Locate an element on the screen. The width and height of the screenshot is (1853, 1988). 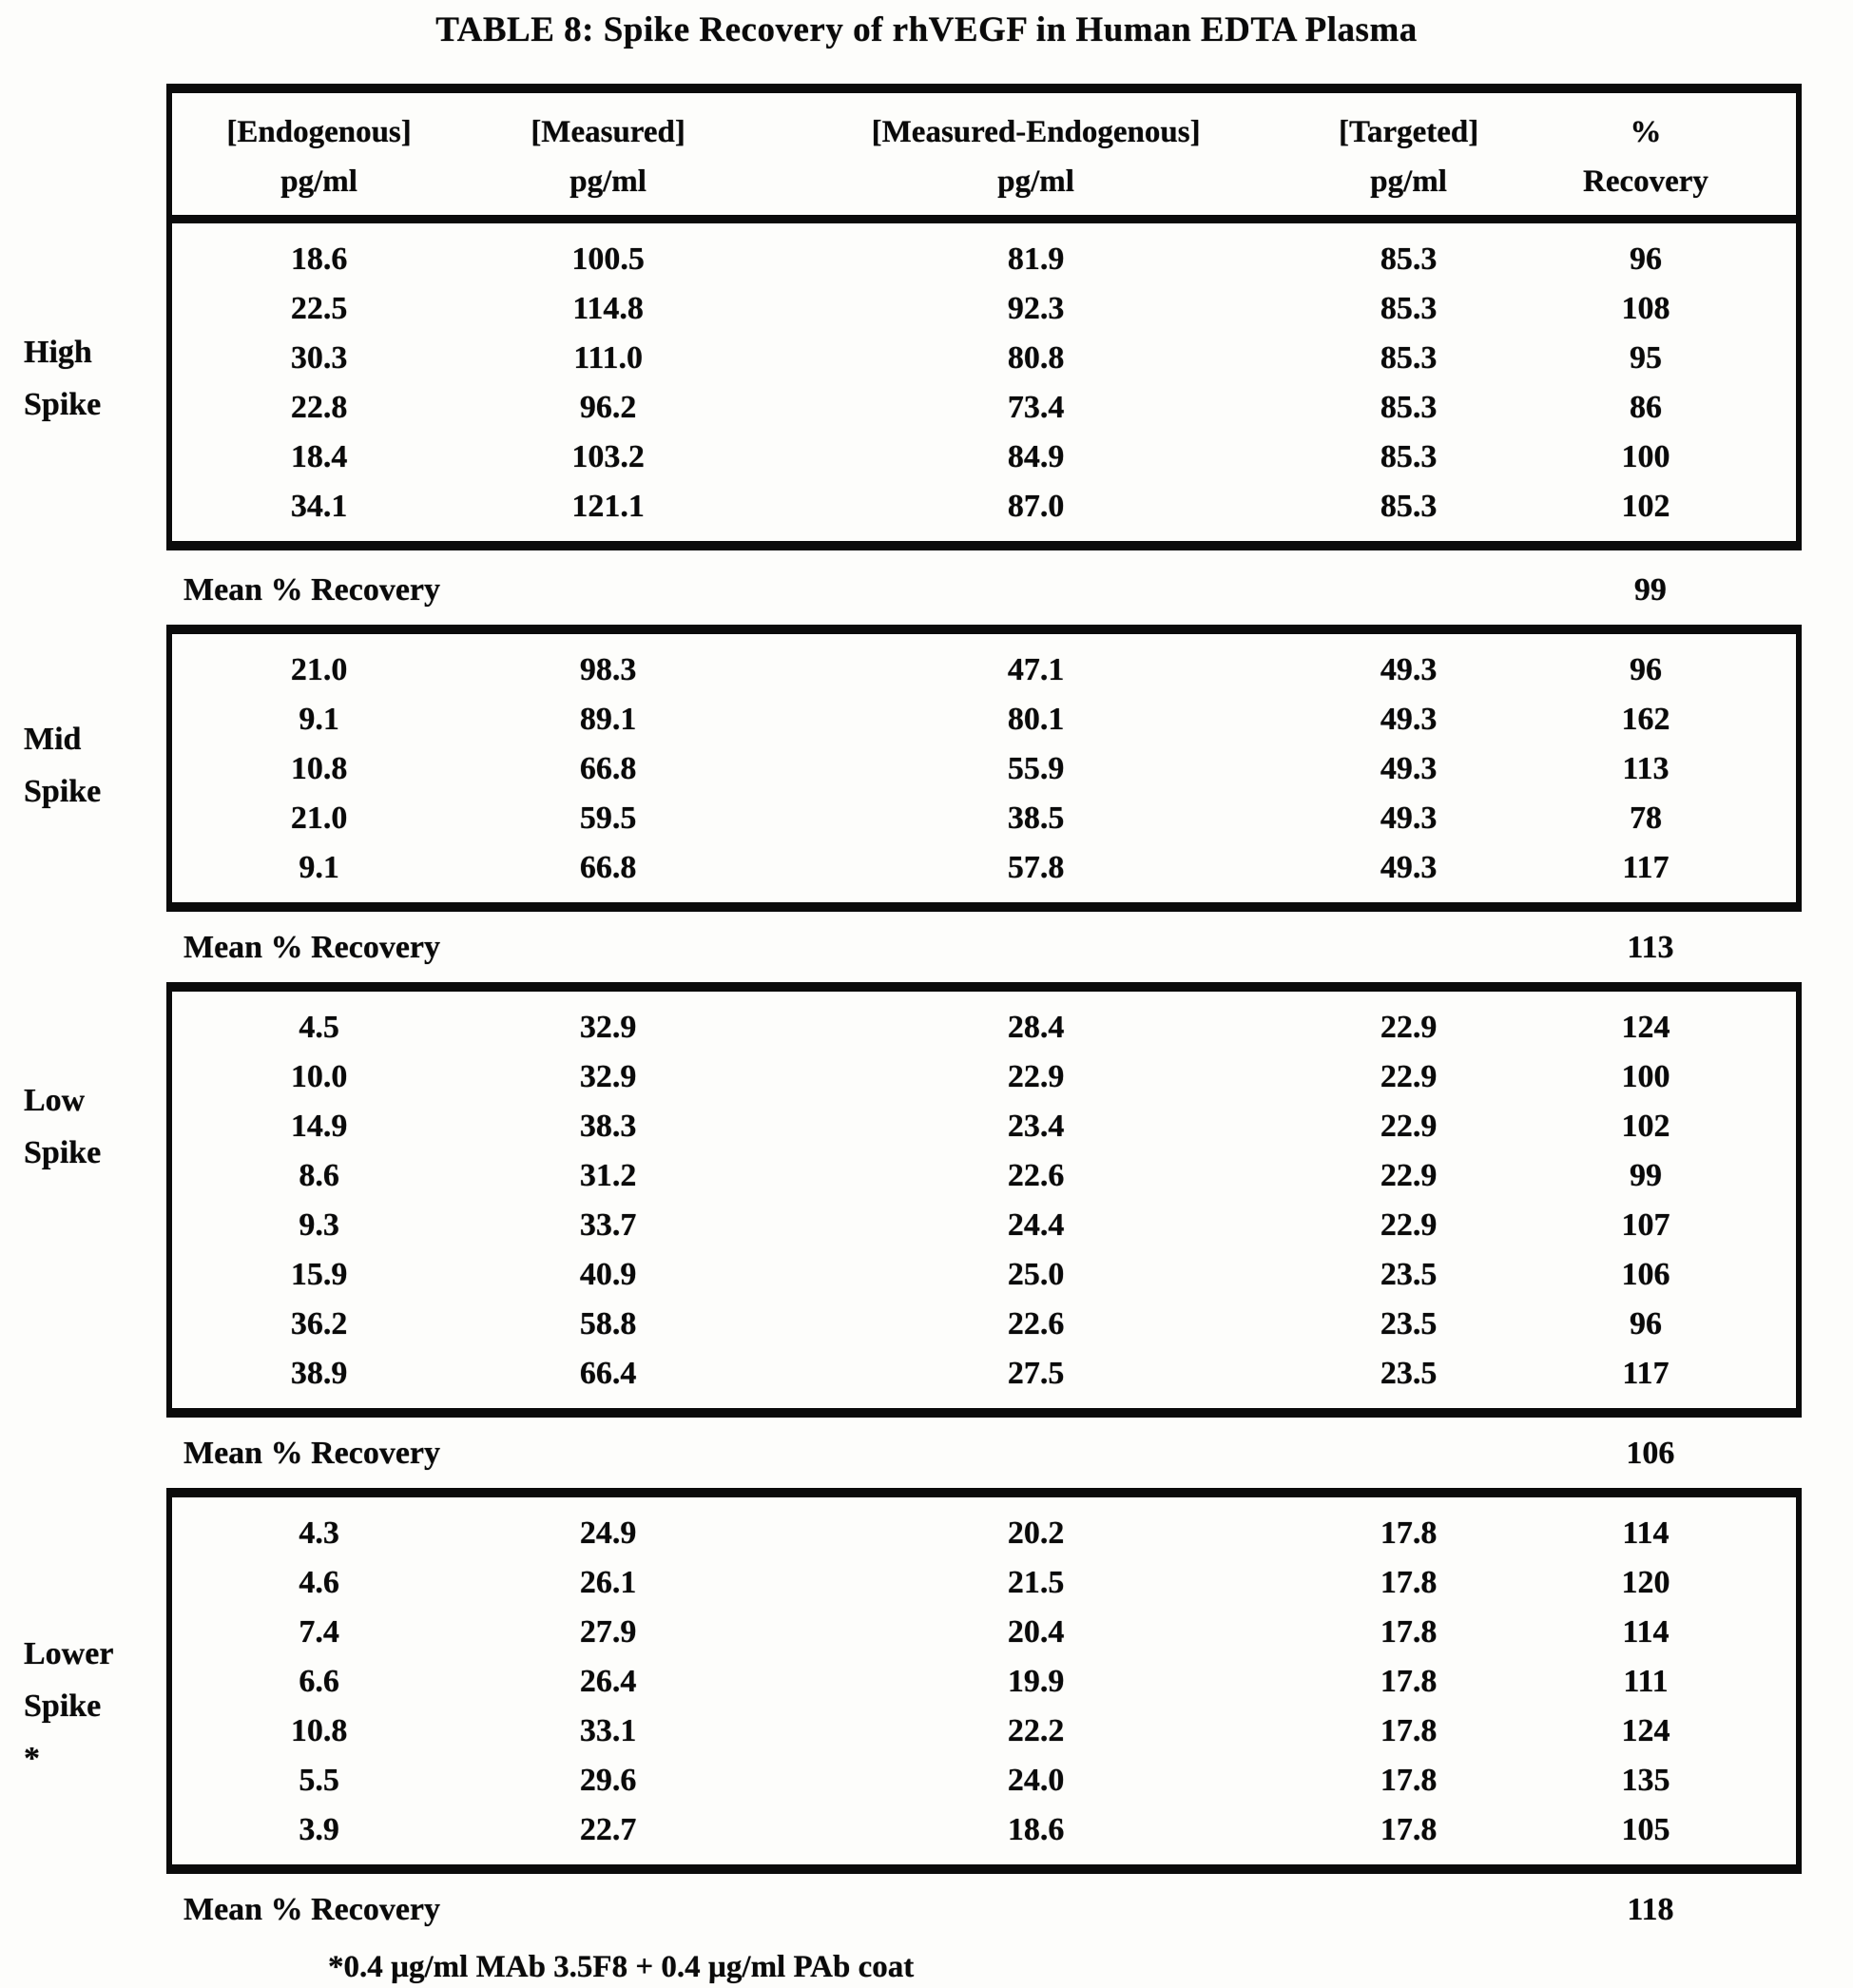
mean-recovery-value: 99 is located at coordinates (1650, 590).